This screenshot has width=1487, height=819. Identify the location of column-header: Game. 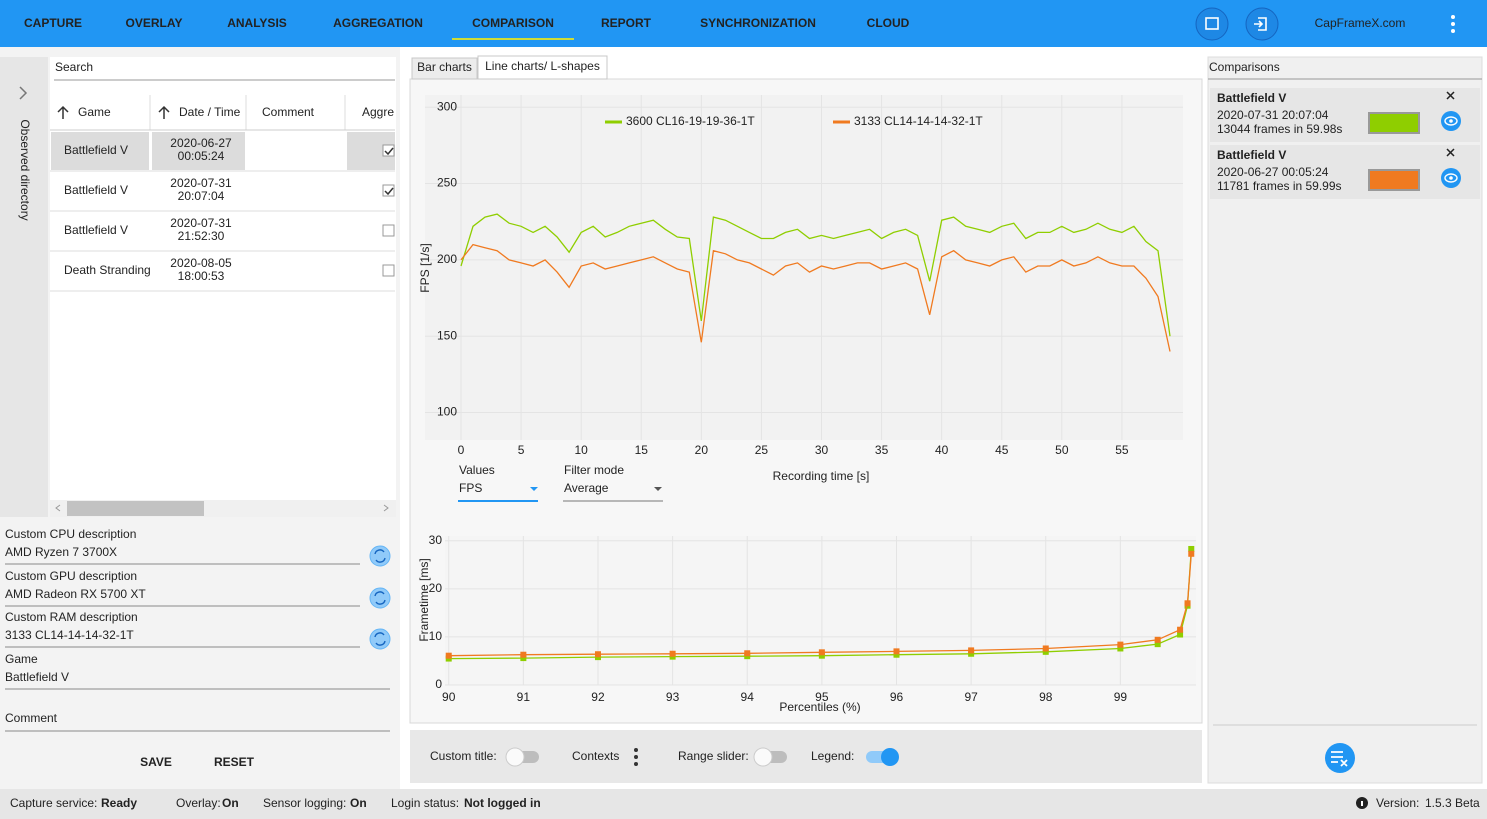
(94, 112).